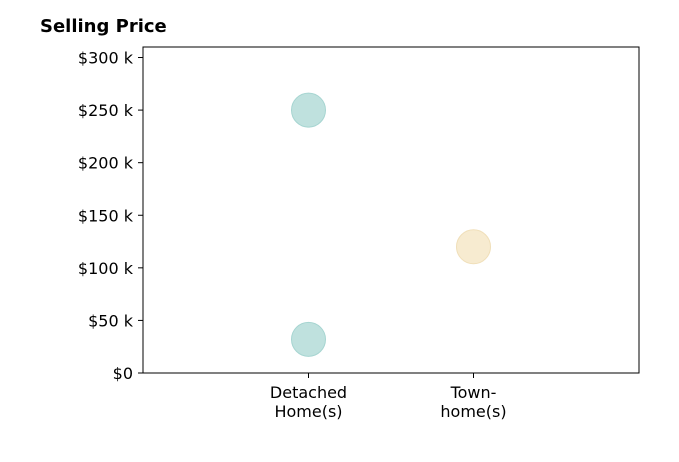 The image size is (679, 462). Describe the element at coordinates (473, 402) in the screenshot. I see `x-tick-label: Town-home(s)` at that location.